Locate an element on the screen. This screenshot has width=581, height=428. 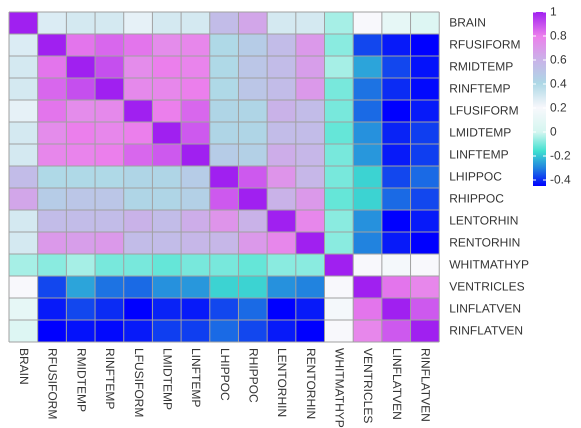
x-tick-label: VENTRICLES is located at coordinates (368, 386).